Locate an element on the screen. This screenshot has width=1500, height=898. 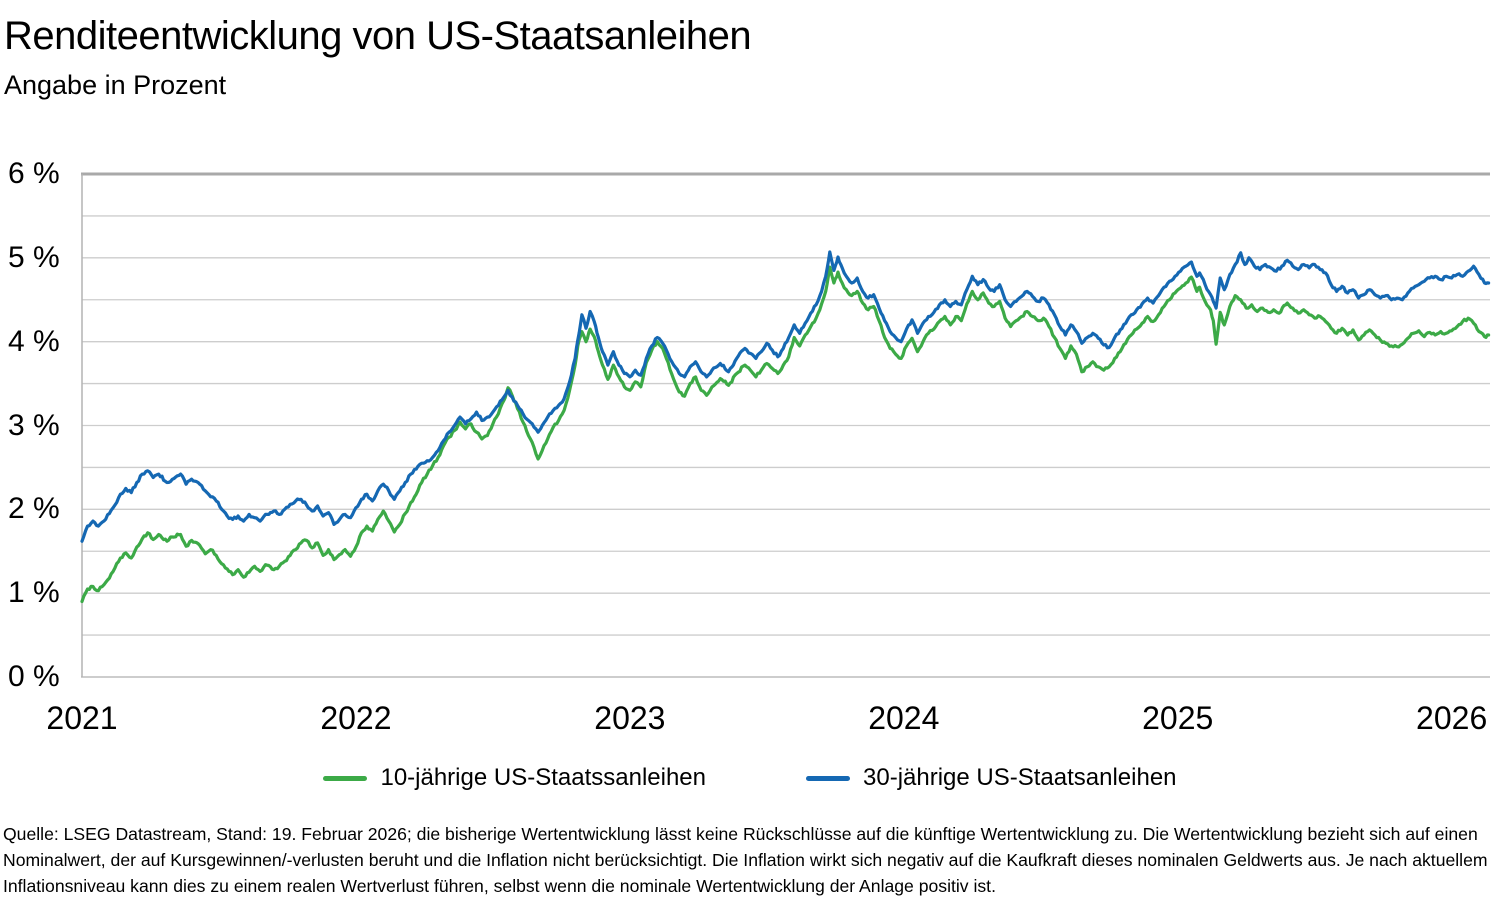
y-axis-label: 3 % is located at coordinates (34, 425).